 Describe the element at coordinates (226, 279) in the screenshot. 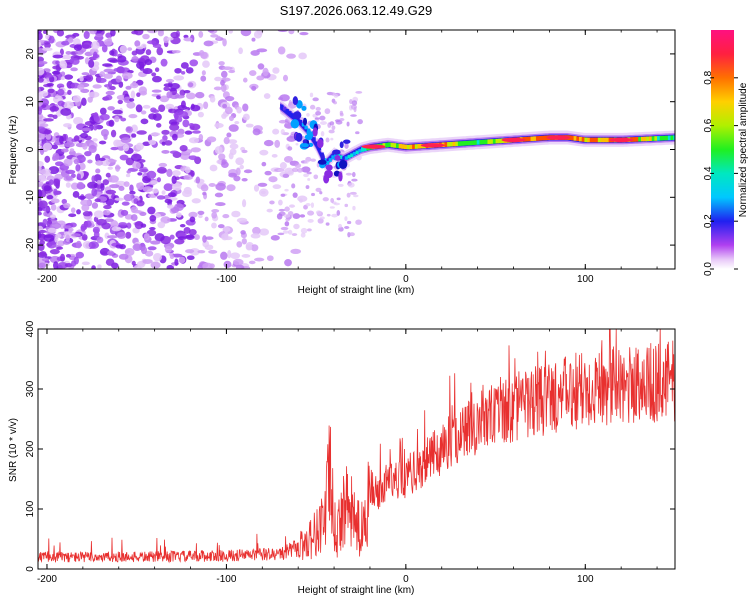

I see `spectrogram-xtick-label: -100` at that location.